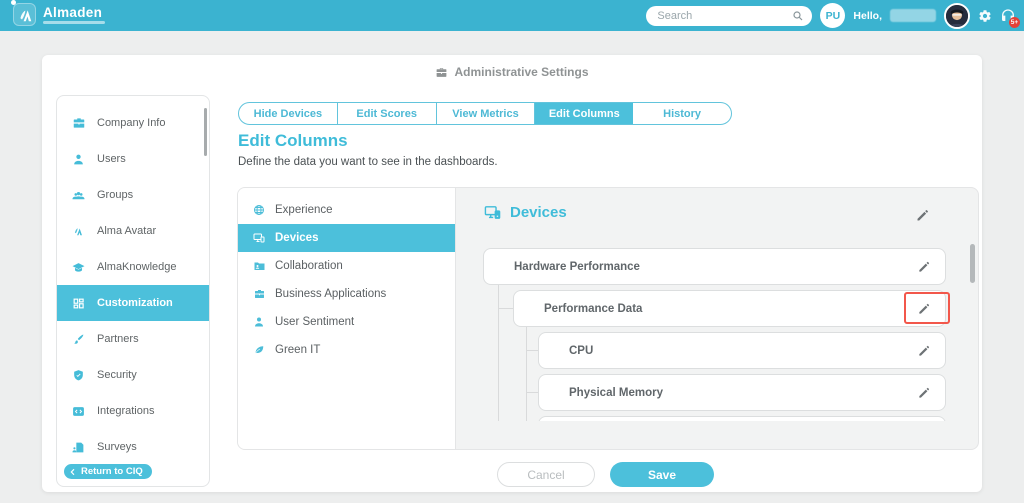 The height and width of the screenshot is (503, 1024). I want to click on category-label: Collaboration, so click(309, 266).